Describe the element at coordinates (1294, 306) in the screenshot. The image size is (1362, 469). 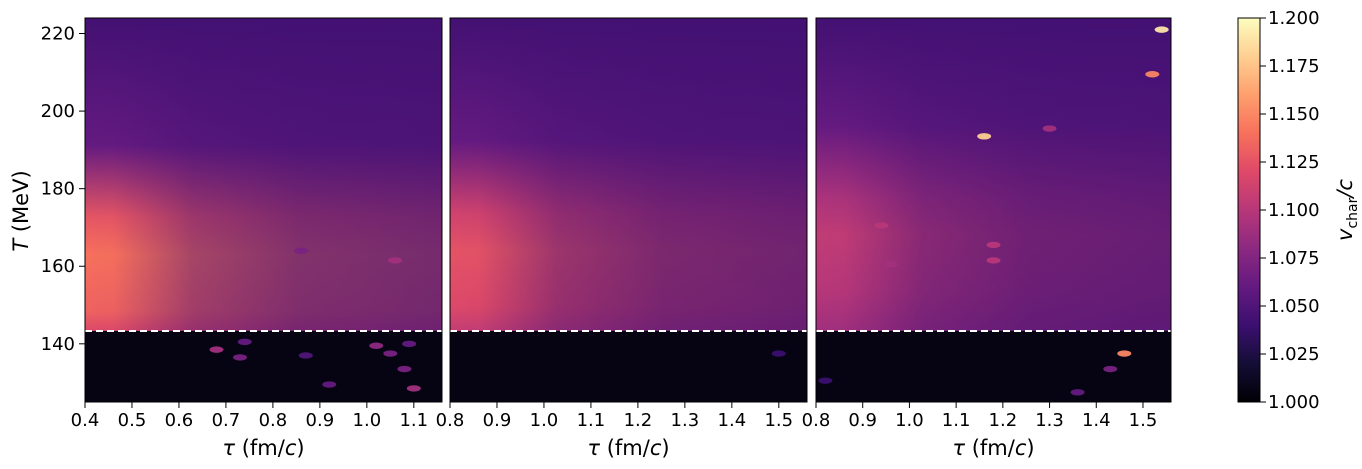
I see `colorbar-tick-label: 1.050` at that location.